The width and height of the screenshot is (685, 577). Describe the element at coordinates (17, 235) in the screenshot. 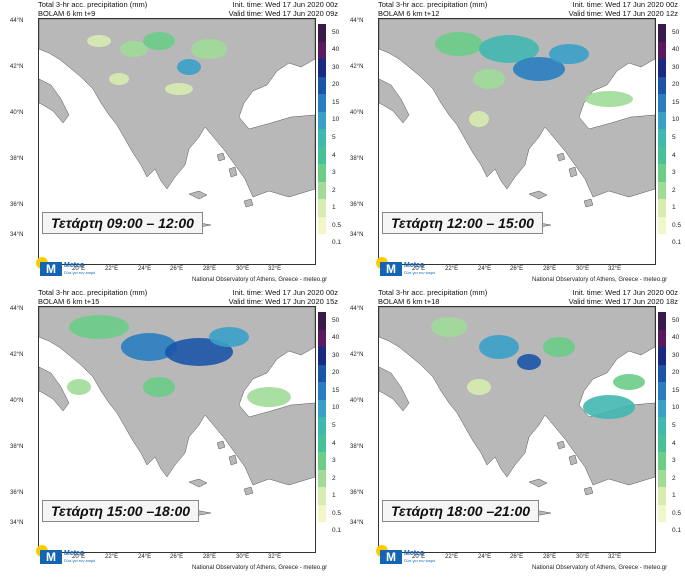

I see `lat-label: 34°N` at that location.